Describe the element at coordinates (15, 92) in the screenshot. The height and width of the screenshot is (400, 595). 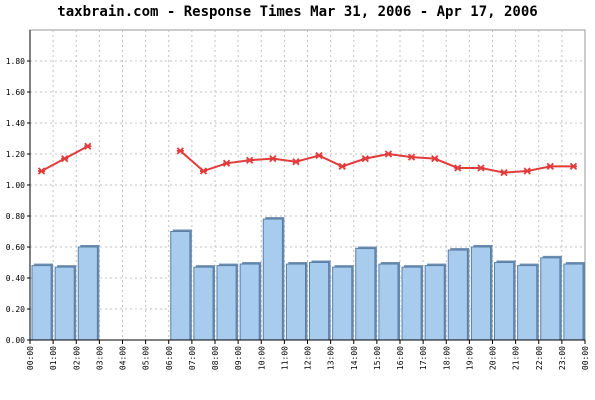
I see `y-tick-label: 1.60` at that location.